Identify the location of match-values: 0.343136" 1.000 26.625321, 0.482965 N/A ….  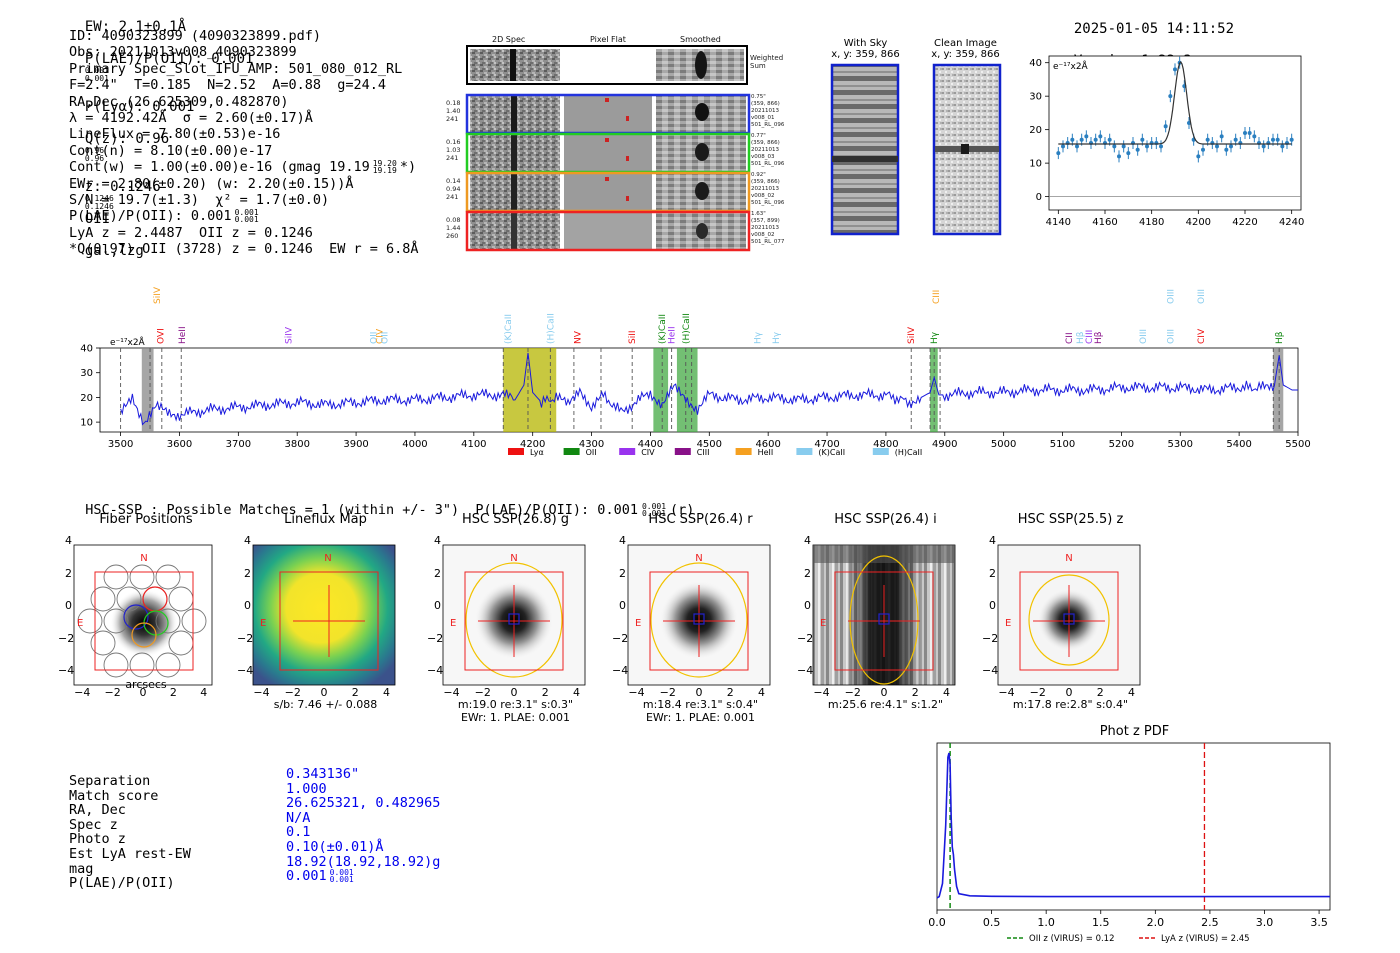
(363, 825).